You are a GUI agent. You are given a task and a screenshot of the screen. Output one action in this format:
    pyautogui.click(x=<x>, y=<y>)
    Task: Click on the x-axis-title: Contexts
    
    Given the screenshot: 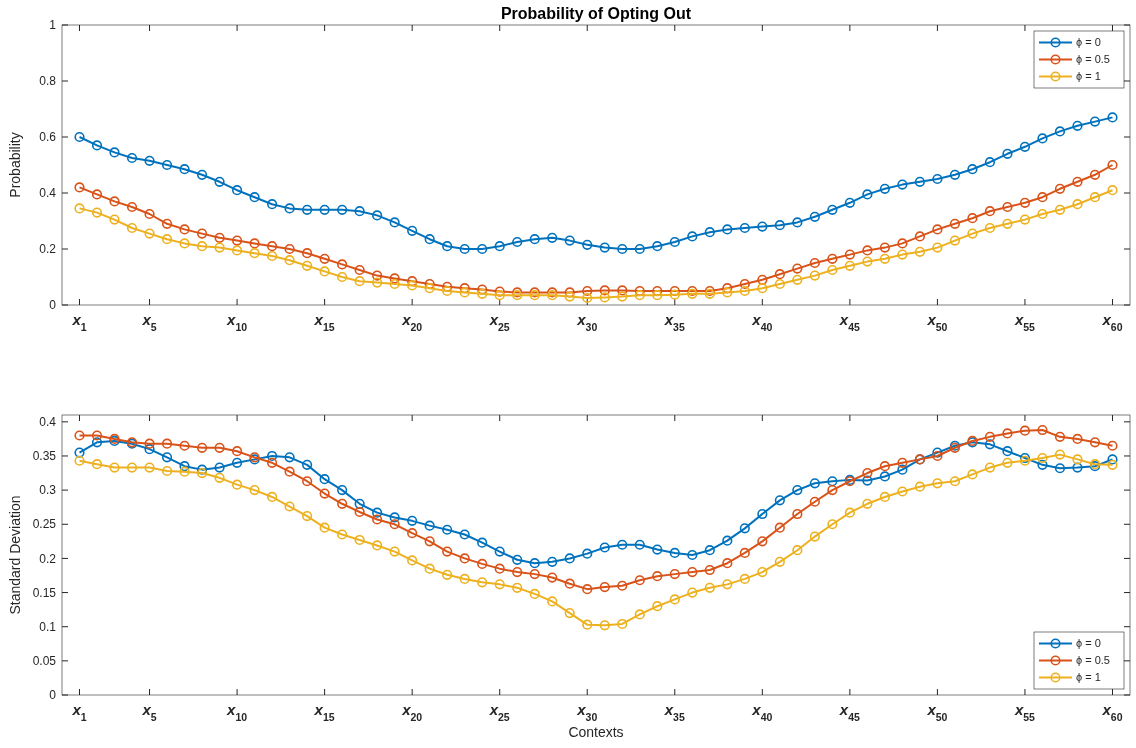 What is the action you would take?
    pyautogui.click(x=596, y=732)
    